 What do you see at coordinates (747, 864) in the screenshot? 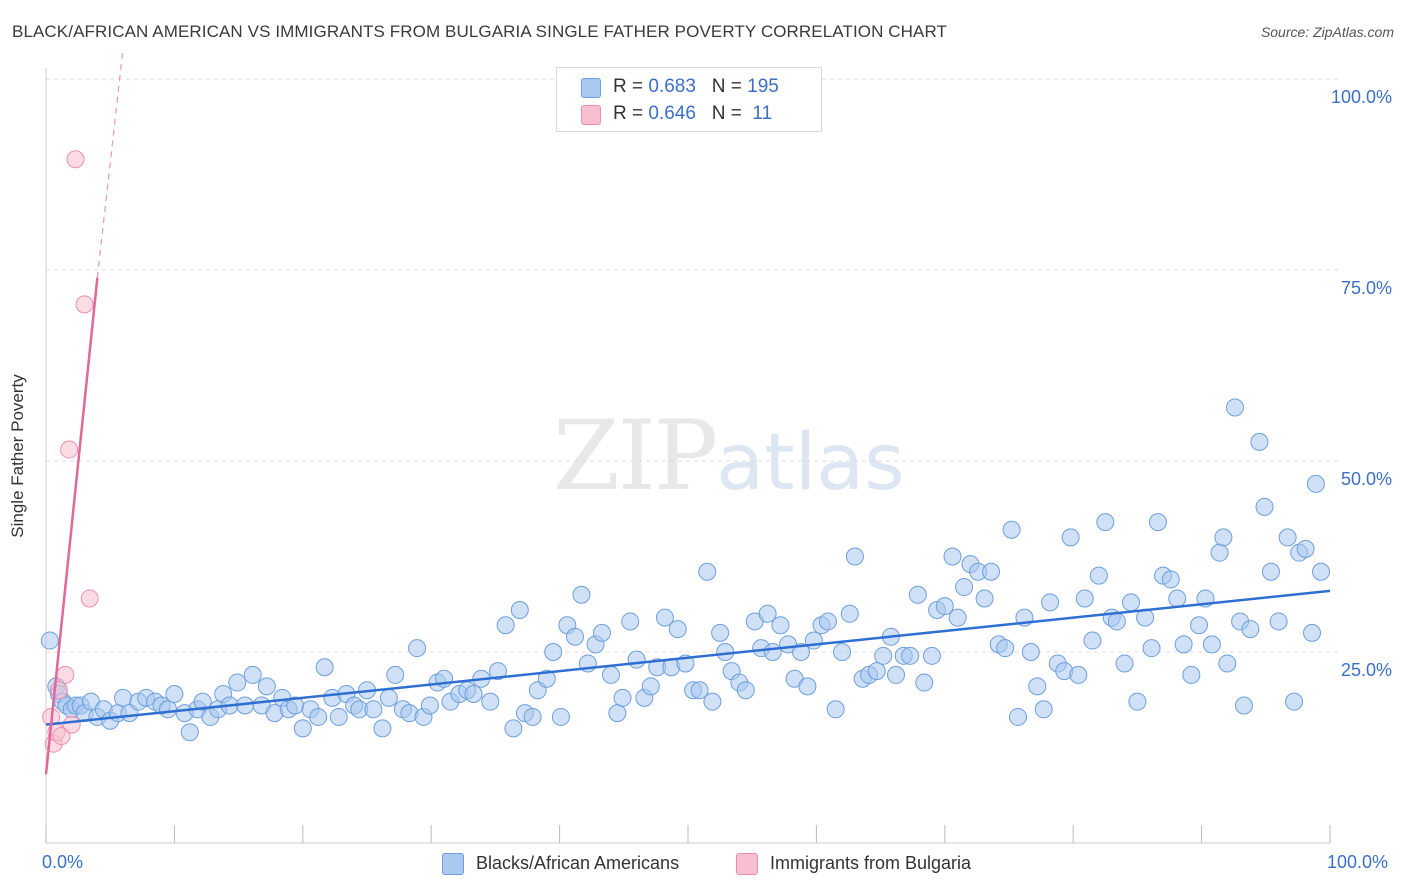
I see `pink-legend-swatch` at bounding box center [747, 864].